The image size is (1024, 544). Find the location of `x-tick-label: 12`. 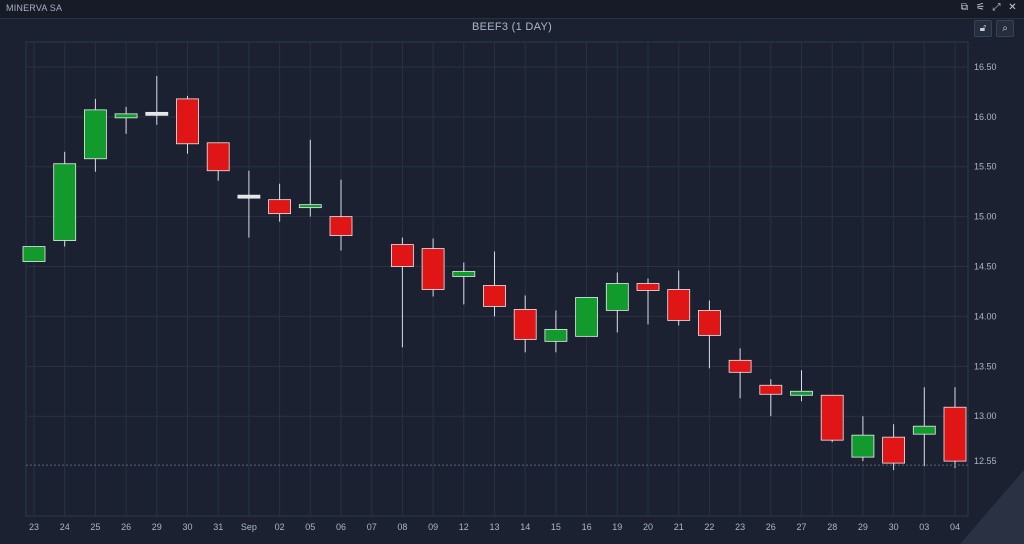

x-tick-label: 12 is located at coordinates (464, 527).